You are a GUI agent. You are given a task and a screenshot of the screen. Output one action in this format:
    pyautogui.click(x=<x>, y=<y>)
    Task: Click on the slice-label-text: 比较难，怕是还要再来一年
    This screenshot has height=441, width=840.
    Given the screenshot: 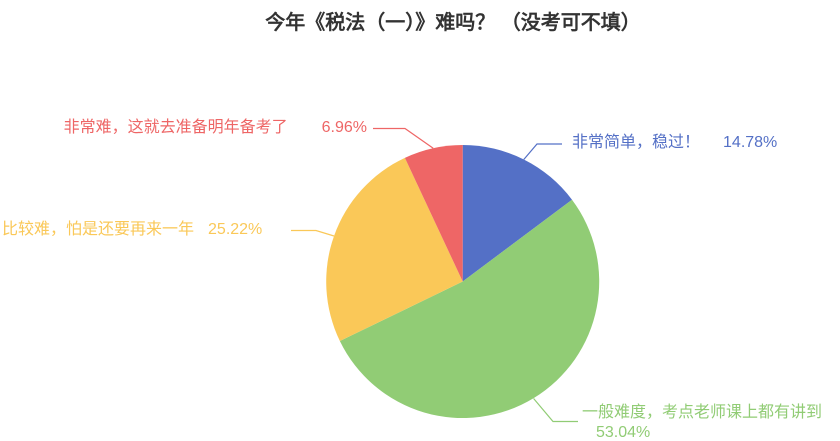 What is the action you would take?
    pyautogui.click(x=98, y=229)
    